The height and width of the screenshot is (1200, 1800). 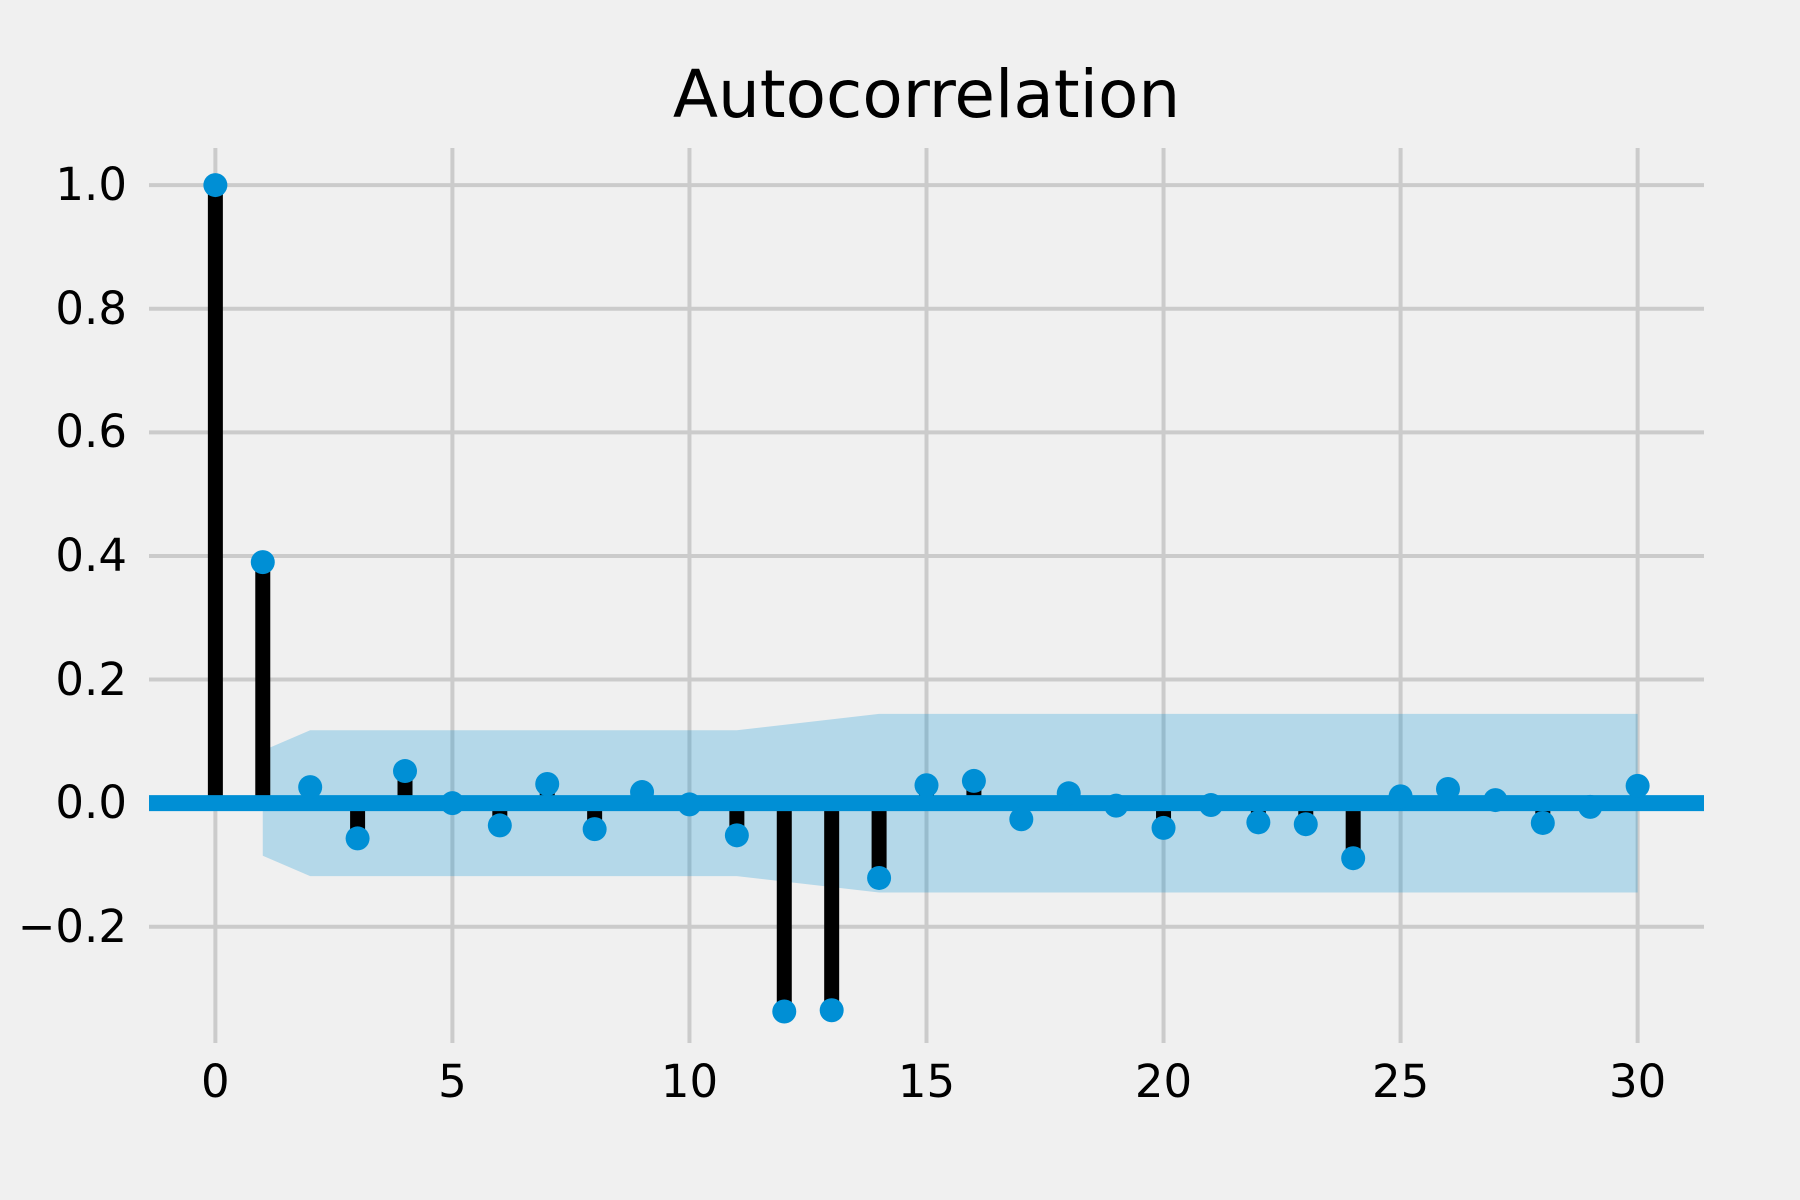 I want to click on chart-title: Autocorrelation, so click(x=926, y=94).